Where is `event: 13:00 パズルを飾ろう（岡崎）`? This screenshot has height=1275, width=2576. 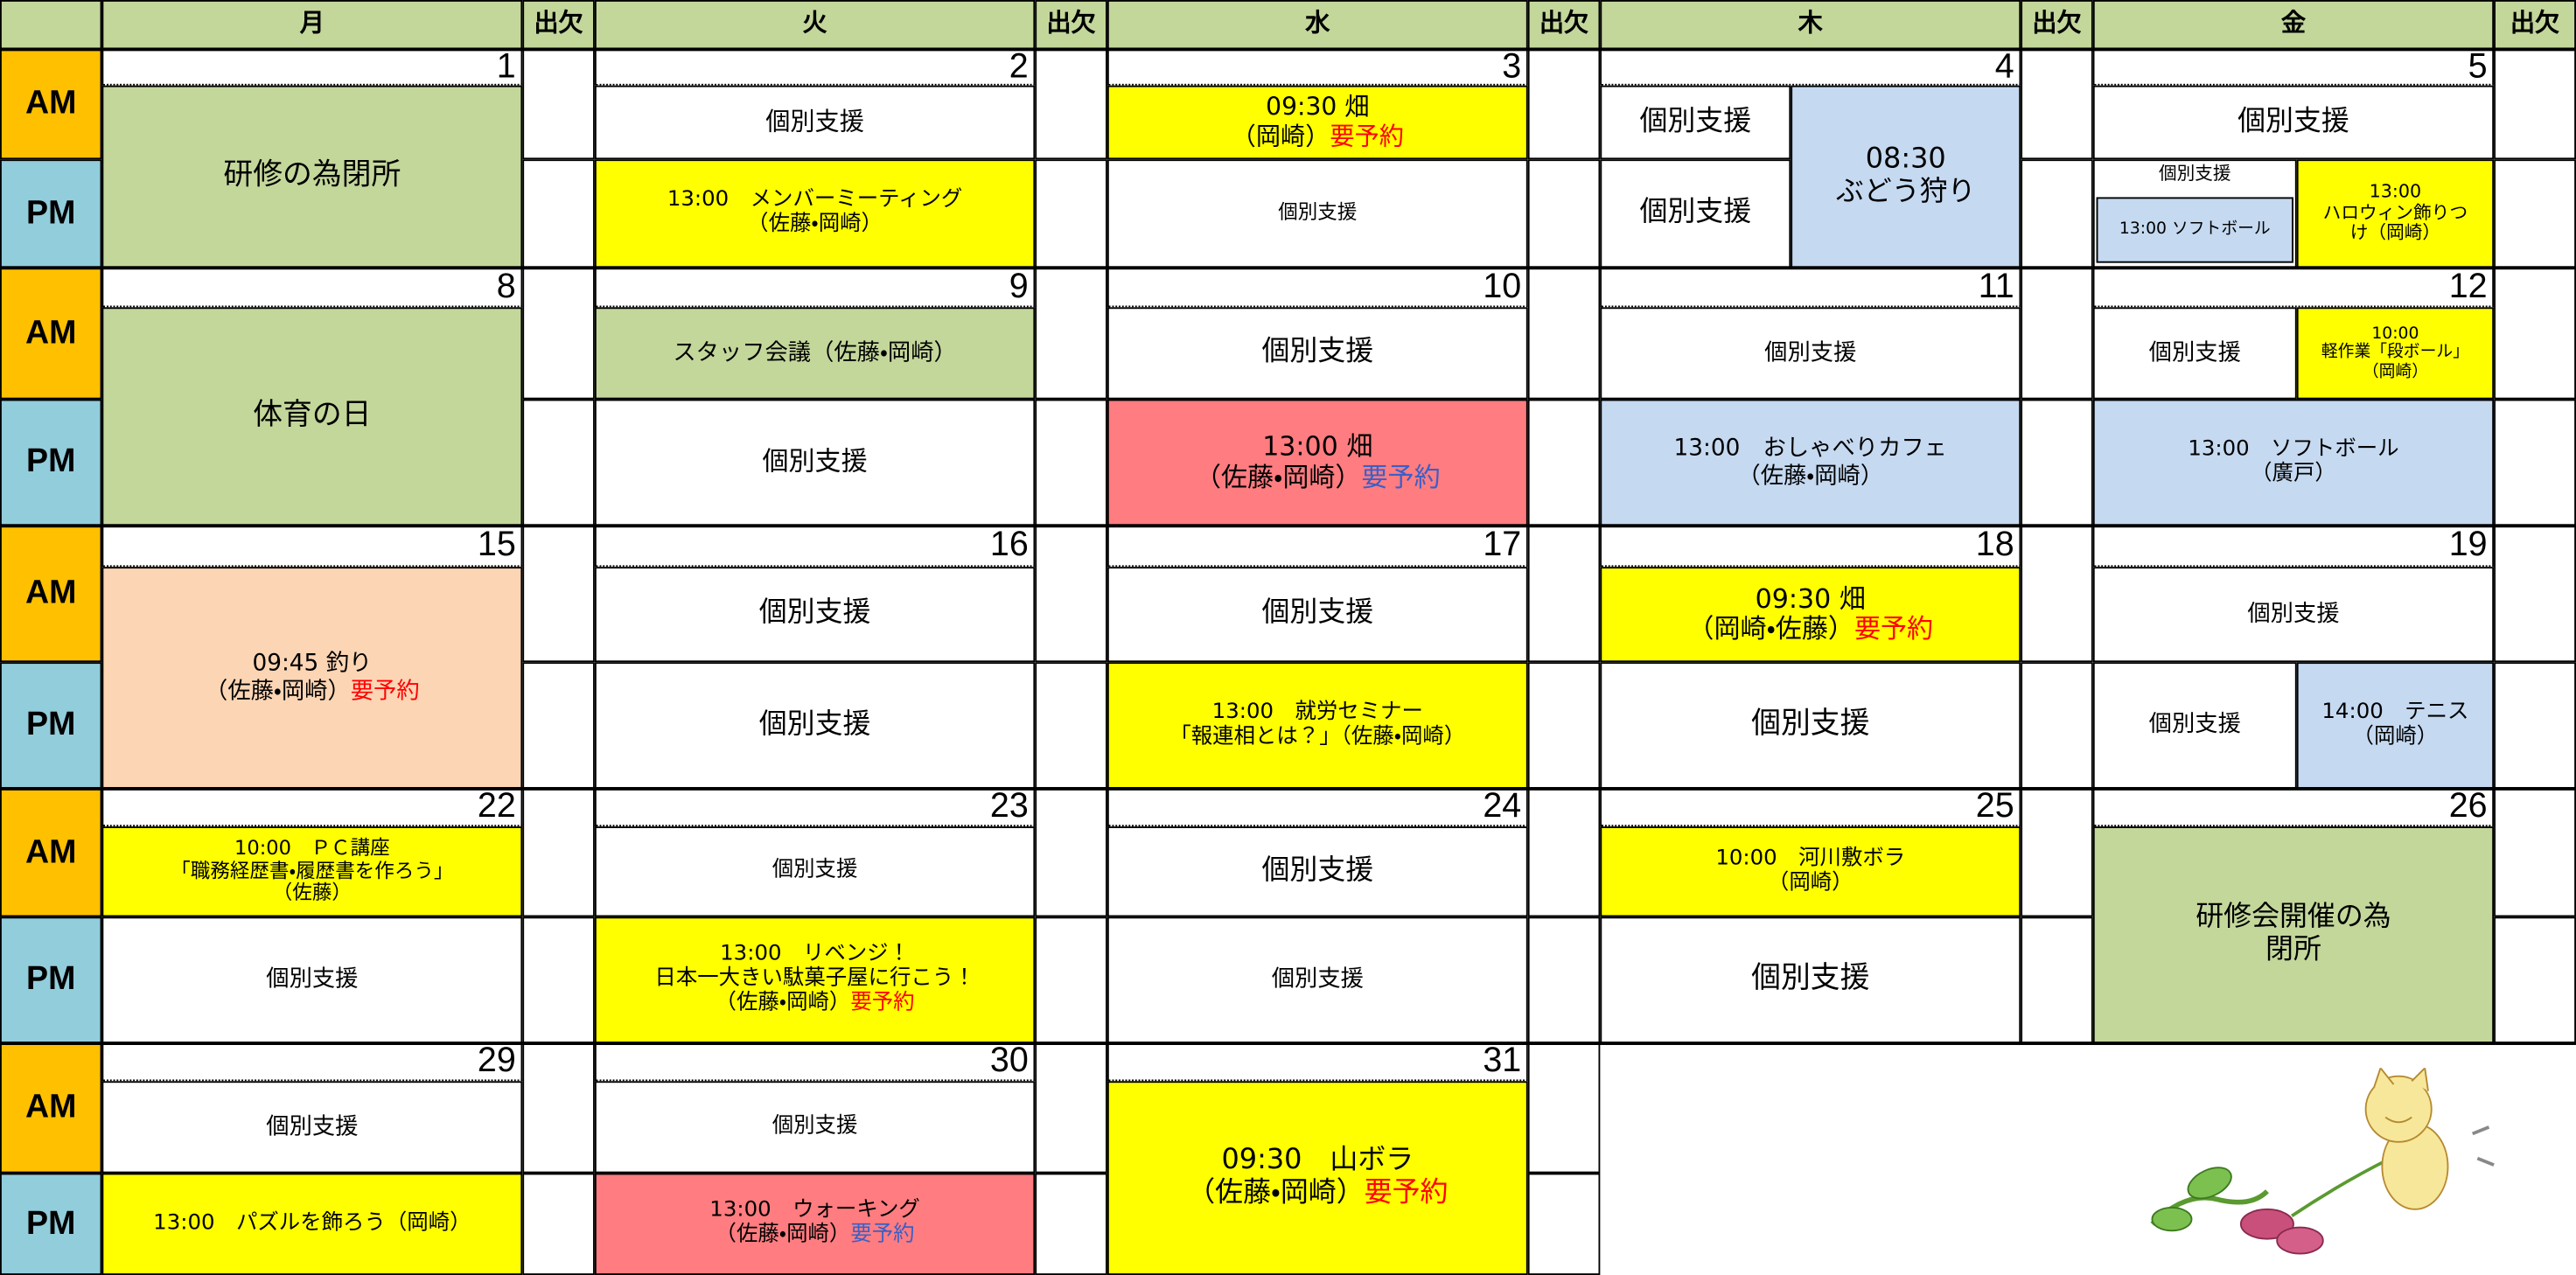
event: 13:00 パズルを飾ろう（岡崎） is located at coordinates (312, 1224).